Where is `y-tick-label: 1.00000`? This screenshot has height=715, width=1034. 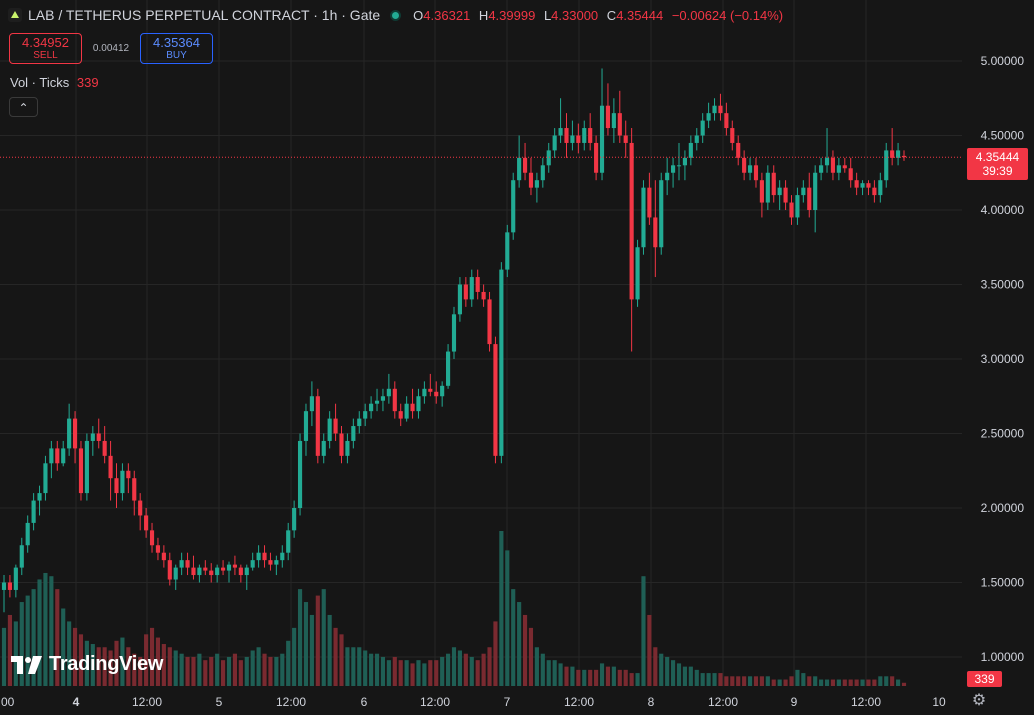 y-tick-label: 1.00000 is located at coordinates (1003, 657).